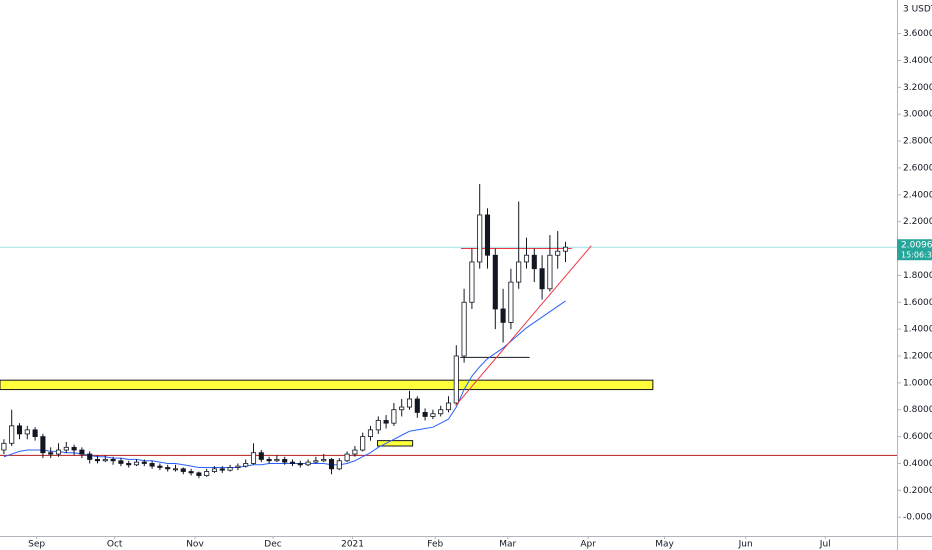 Image resolution: width=932 pixels, height=550 pixels. What do you see at coordinates (507, 545) in the screenshot?
I see `x-tick-label: Mar` at bounding box center [507, 545].